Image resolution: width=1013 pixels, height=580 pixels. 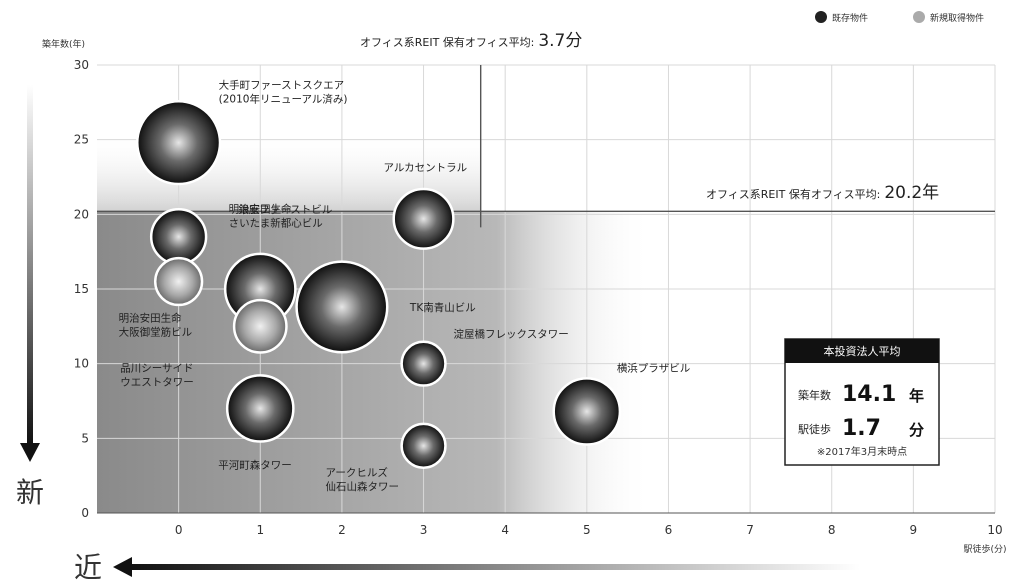 What do you see at coordinates (957, 18) in the screenshot?
I see `legend-label: 新規取得物件` at bounding box center [957, 18].